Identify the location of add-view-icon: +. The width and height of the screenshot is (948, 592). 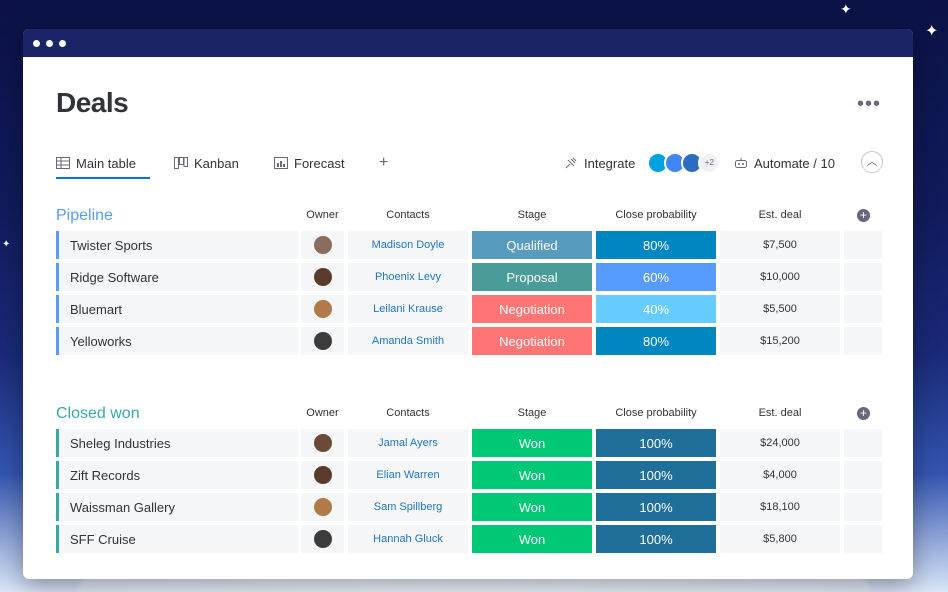
(384, 162).